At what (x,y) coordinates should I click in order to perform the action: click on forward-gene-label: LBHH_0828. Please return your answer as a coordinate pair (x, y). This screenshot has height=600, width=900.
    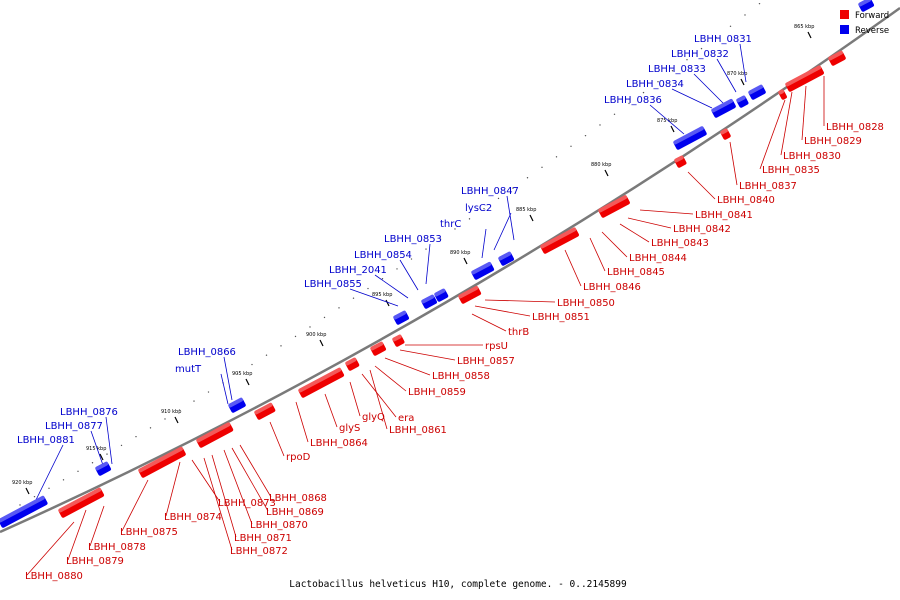
    Looking at the image, I should click on (855, 127).